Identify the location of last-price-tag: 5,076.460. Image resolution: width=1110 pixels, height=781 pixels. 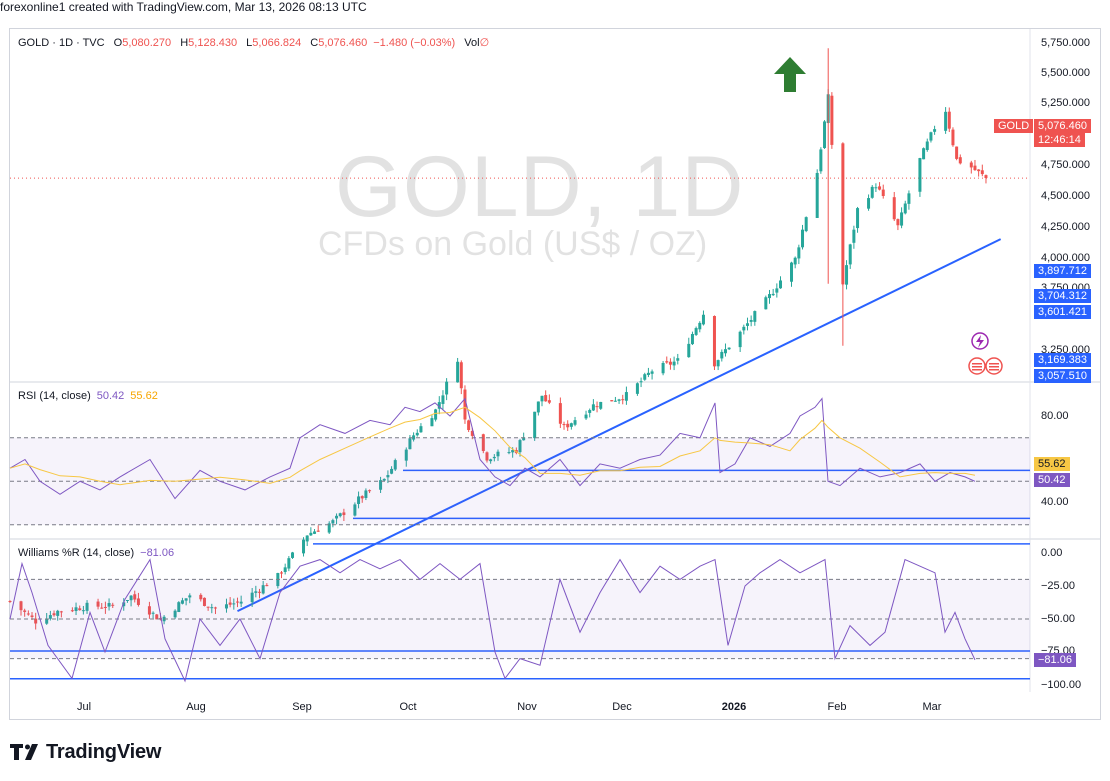
(1062, 126).